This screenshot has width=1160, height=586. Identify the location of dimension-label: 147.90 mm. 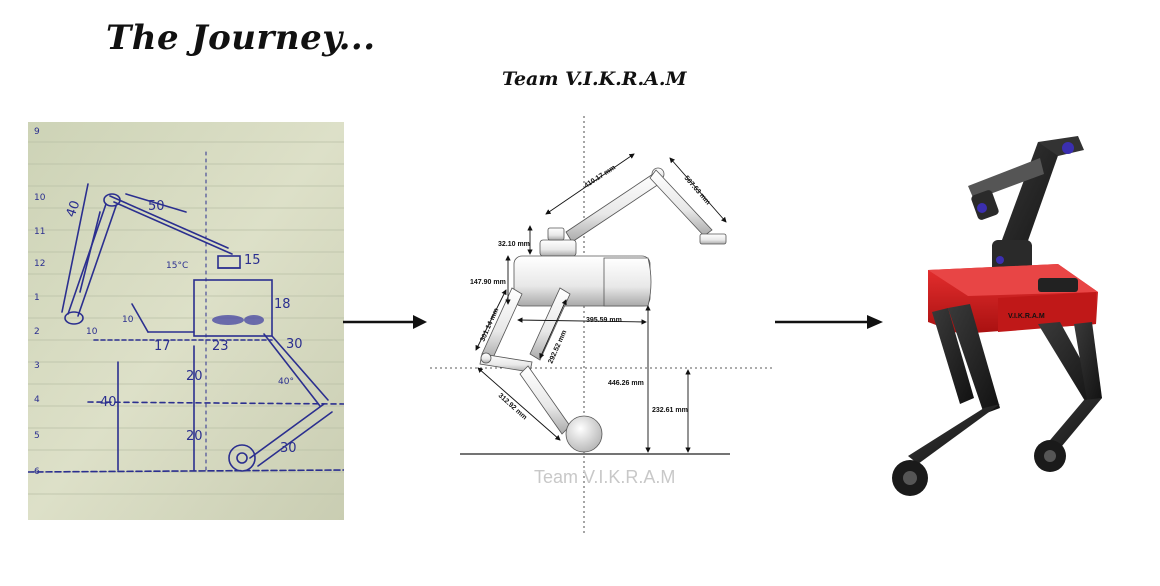
(488, 282).